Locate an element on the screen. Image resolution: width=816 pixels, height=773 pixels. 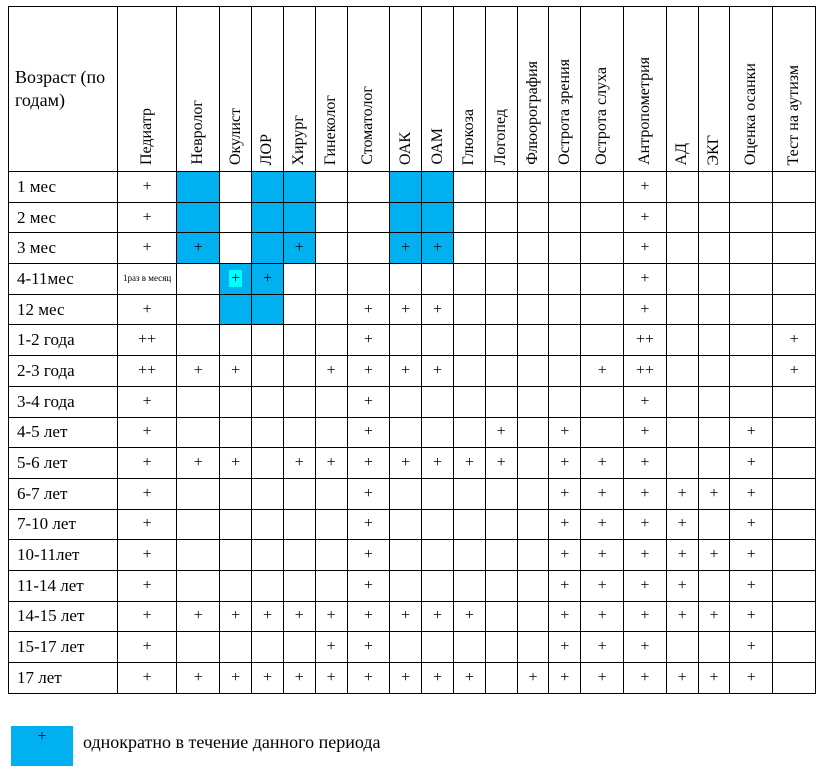
column-header: Хирург is located at coordinates (299, 89).